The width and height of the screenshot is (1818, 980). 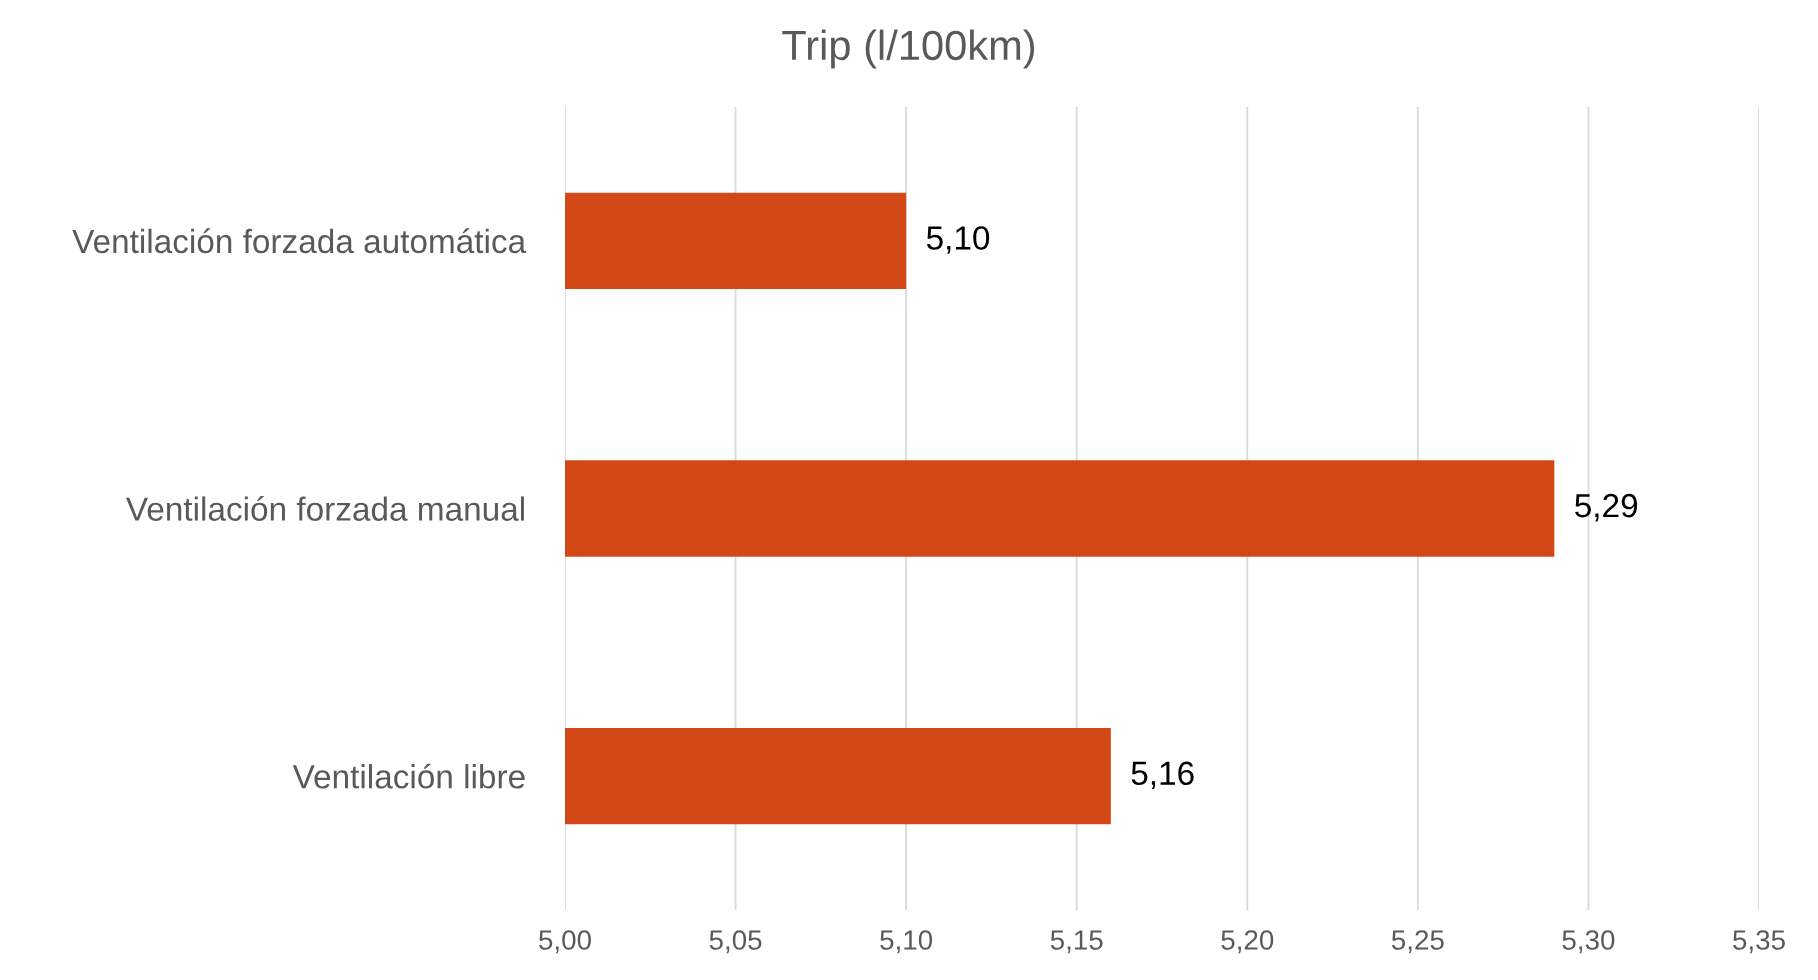 What do you see at coordinates (565, 942) in the screenshot?
I see `x-tick-label: 5,00` at bounding box center [565, 942].